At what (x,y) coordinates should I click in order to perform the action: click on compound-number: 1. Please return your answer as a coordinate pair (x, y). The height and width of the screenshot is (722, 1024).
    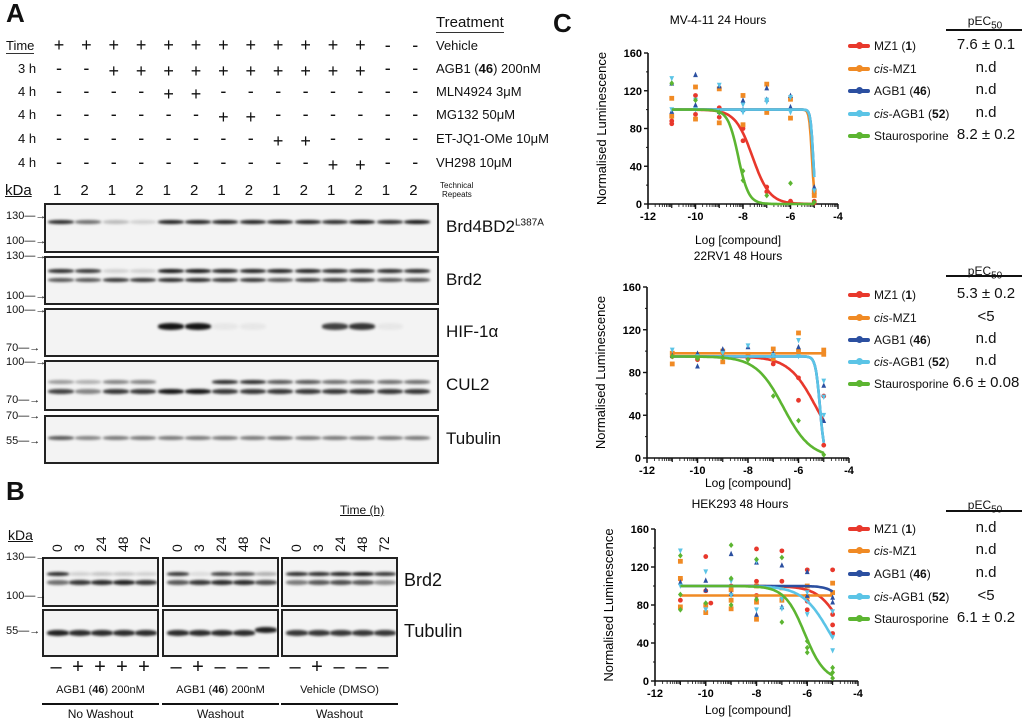
    Looking at the image, I should click on (909, 46).